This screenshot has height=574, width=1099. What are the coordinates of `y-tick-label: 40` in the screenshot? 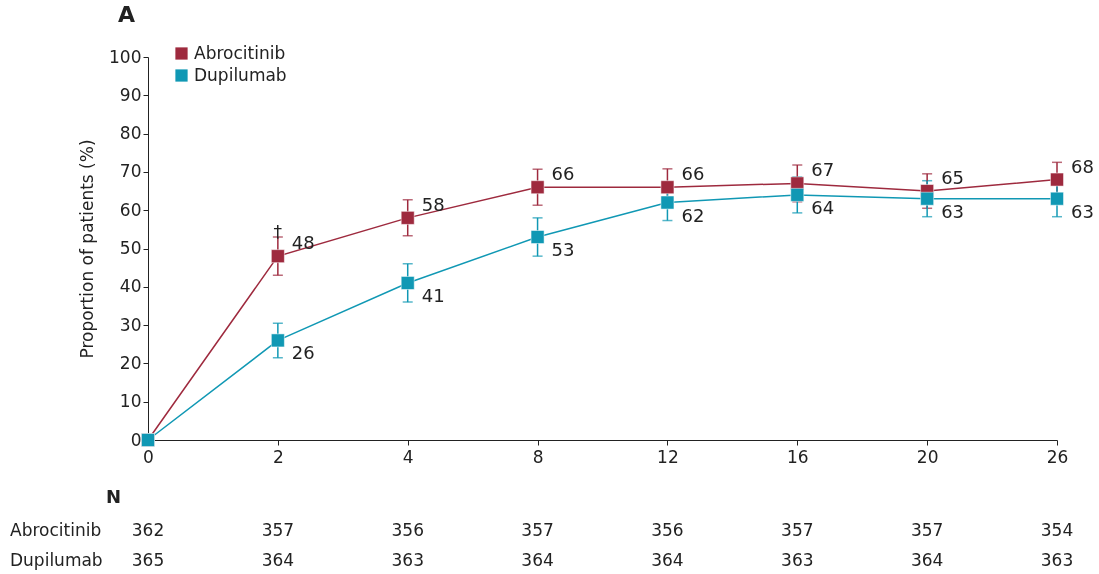 It's located at (130, 286).